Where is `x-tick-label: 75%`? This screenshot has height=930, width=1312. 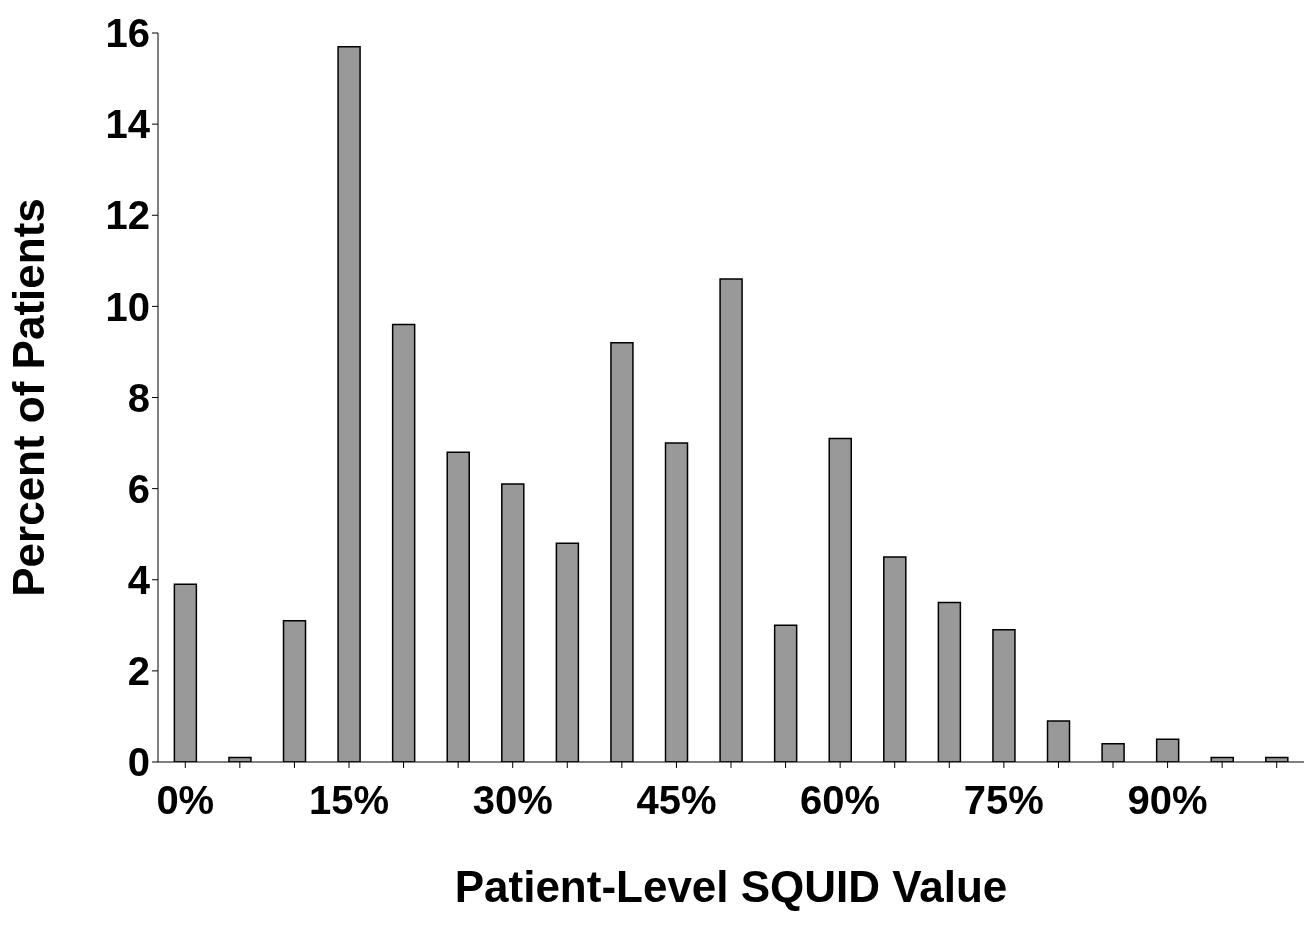 x-tick-label: 75% is located at coordinates (1003, 800).